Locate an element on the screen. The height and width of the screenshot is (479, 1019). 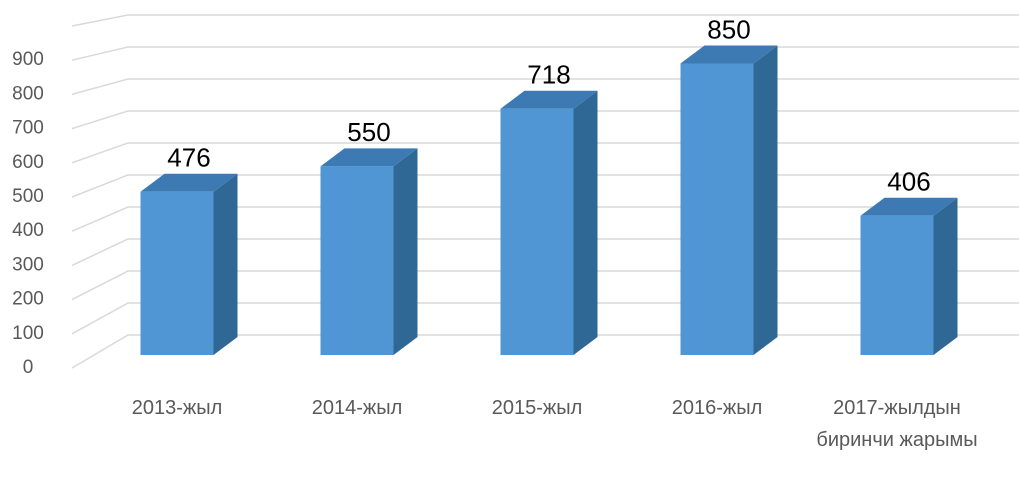
x-tick-label: 2016-жыл is located at coordinates (717, 408).